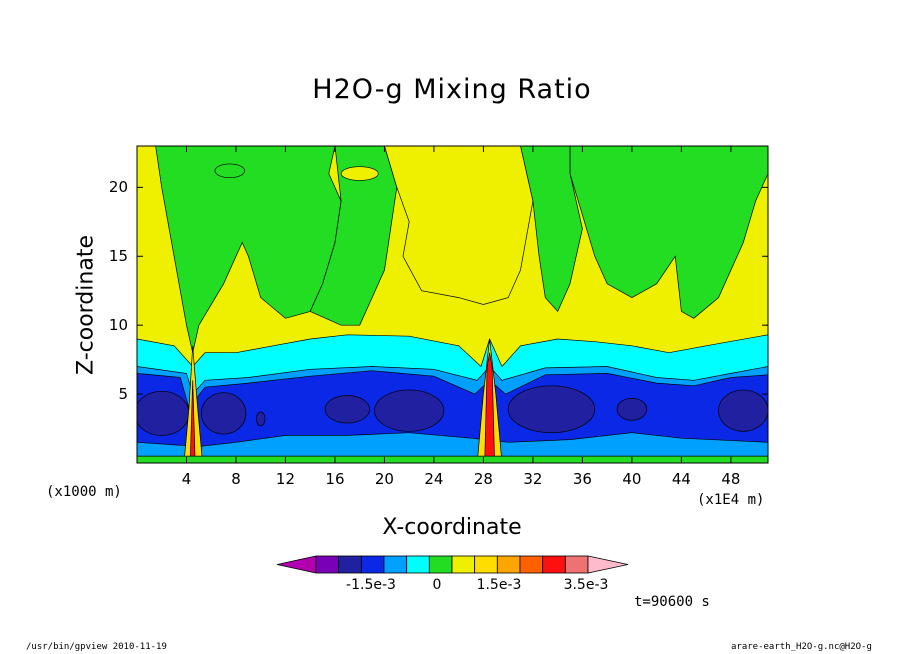  What do you see at coordinates (84, 492) in the screenshot?
I see `x-unit-label: (x1000 m)` at bounding box center [84, 492].